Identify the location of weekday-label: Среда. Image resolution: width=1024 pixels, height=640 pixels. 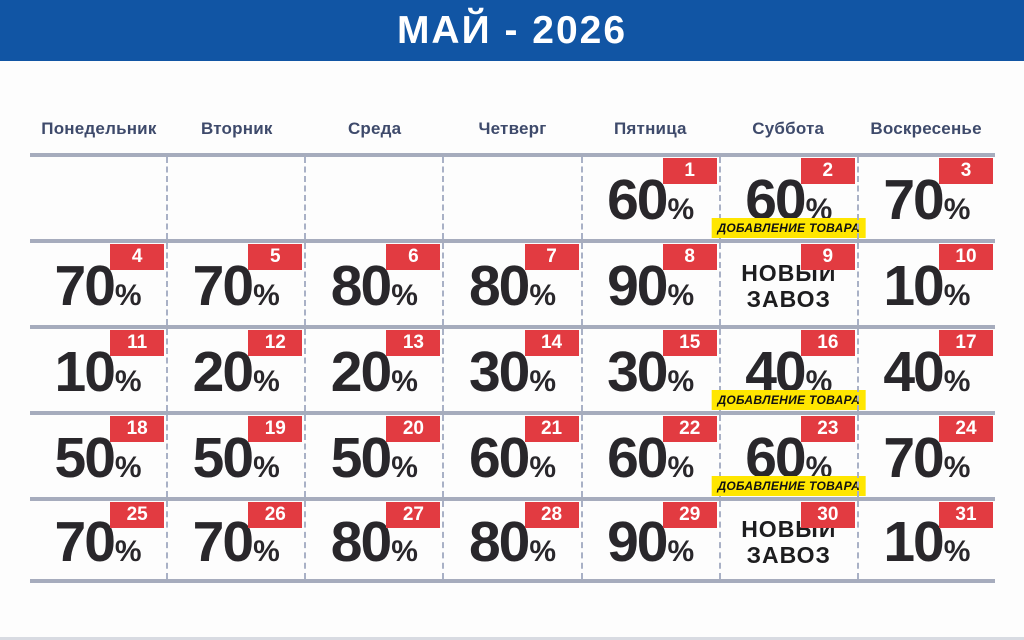
(374, 128).